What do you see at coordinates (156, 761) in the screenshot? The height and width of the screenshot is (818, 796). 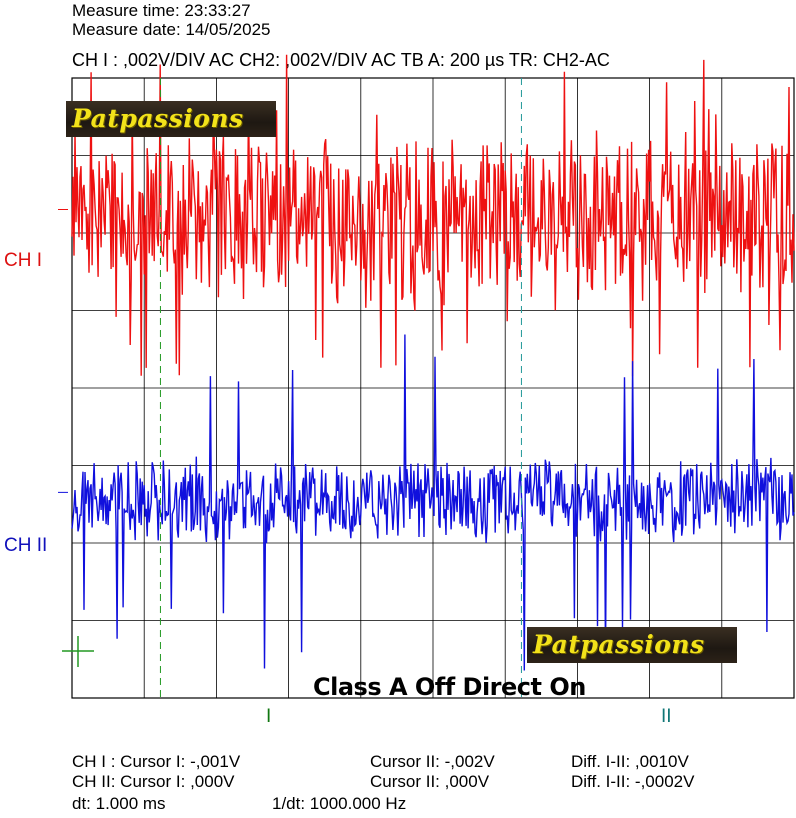 I see `ch1-cursor1-readout: CH I : Cursor I: -,001V` at bounding box center [156, 761].